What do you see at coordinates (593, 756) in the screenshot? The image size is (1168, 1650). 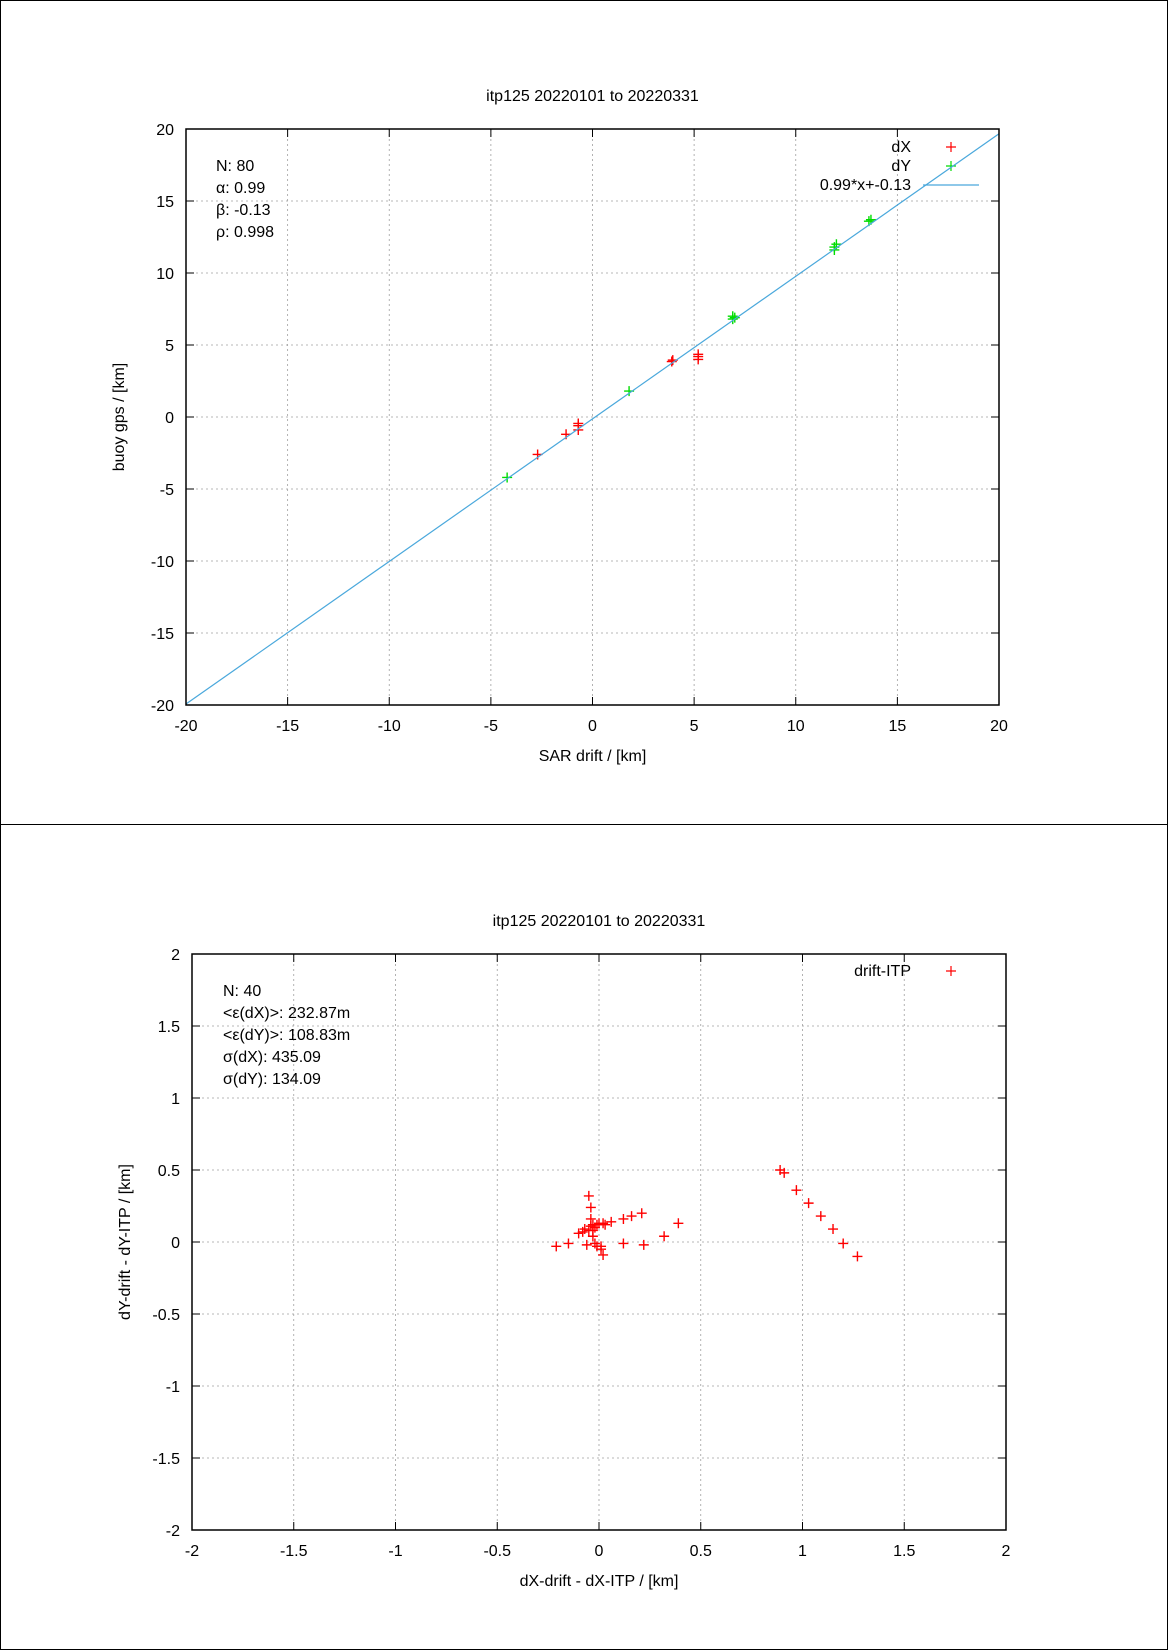 I see `x-axis-label: SAR drift / [km]` at bounding box center [593, 756].